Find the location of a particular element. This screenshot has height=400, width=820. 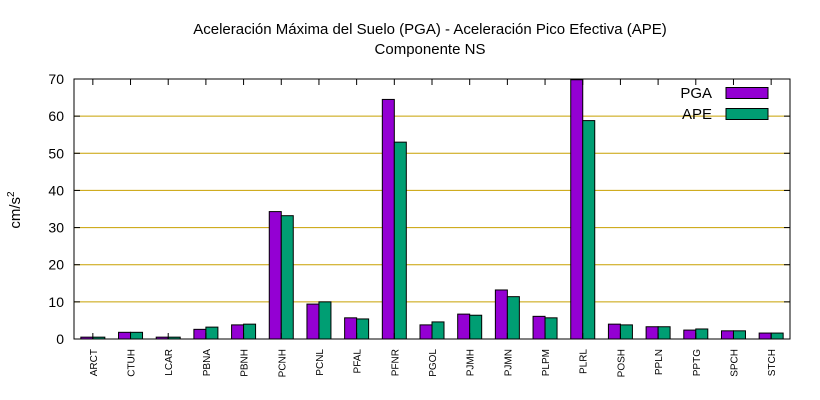

bar-ape-pcnl is located at coordinates (325, 320).